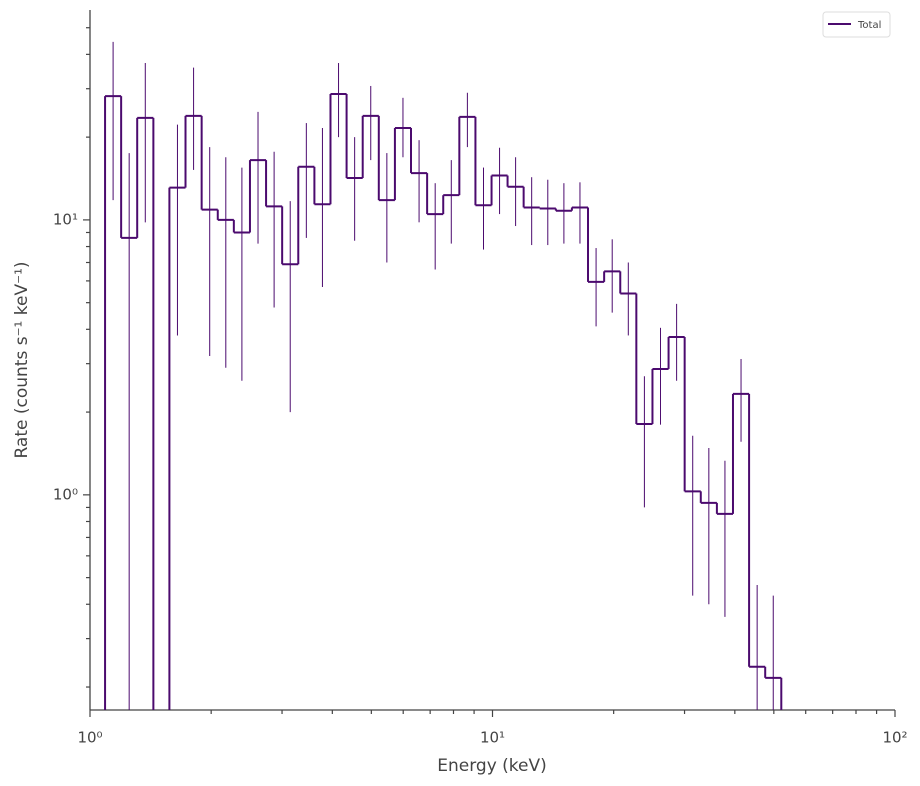  I want to click on x-axis-label: Energy (keV), so click(492, 766).